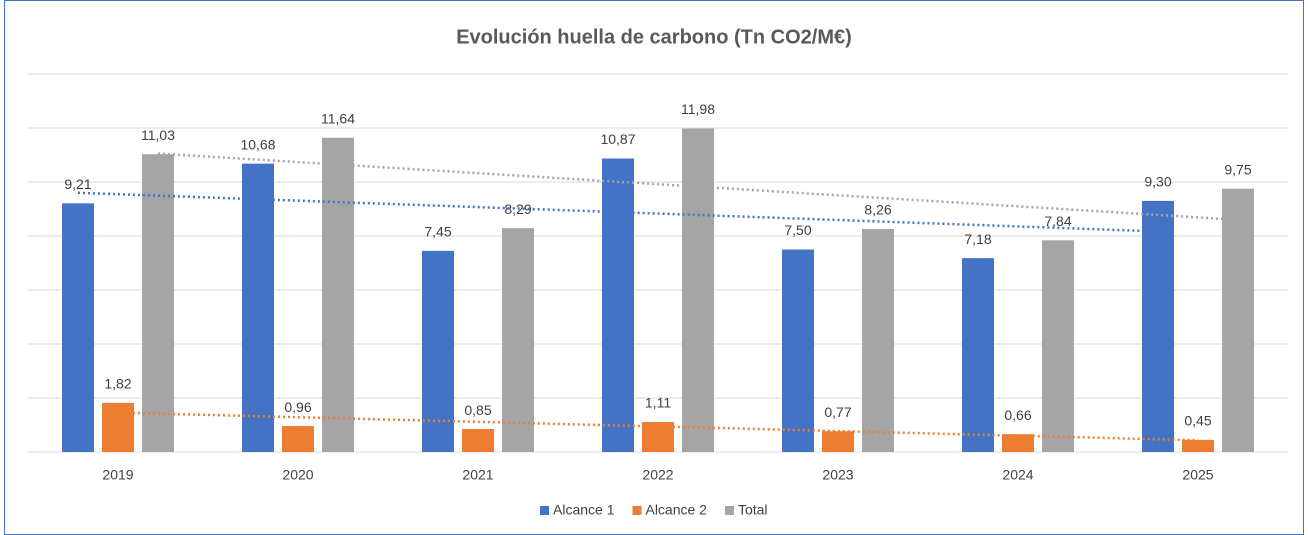 This screenshot has height=535, width=1308. I want to click on value-label: 7,45, so click(437, 232).